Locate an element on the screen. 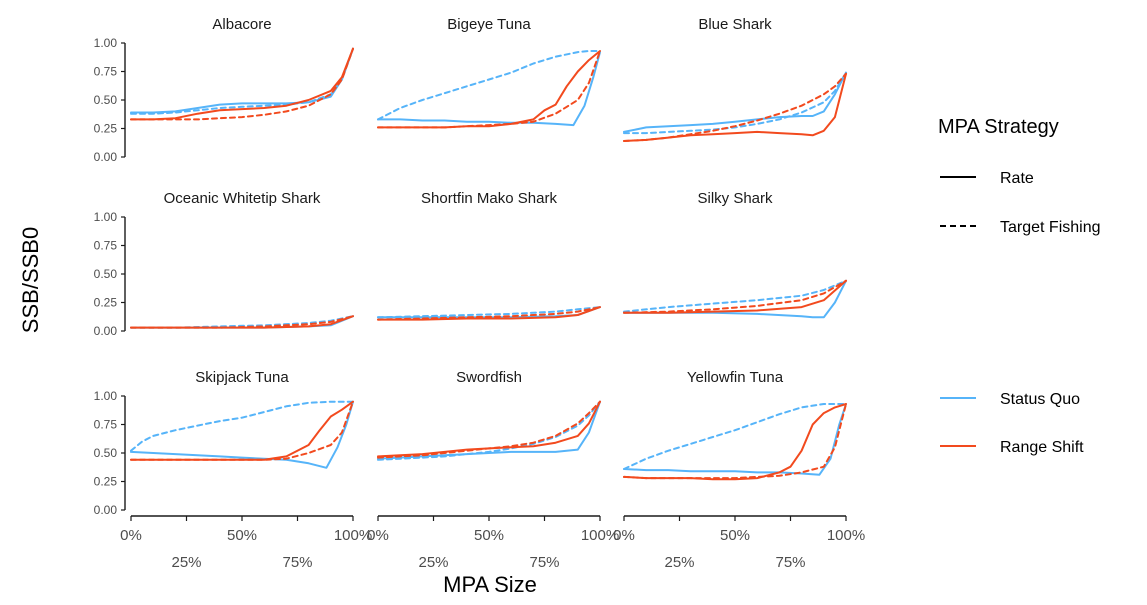 This screenshot has width=1147, height=605. legend-item-status-quo: Status Quo is located at coordinates (1010, 399).